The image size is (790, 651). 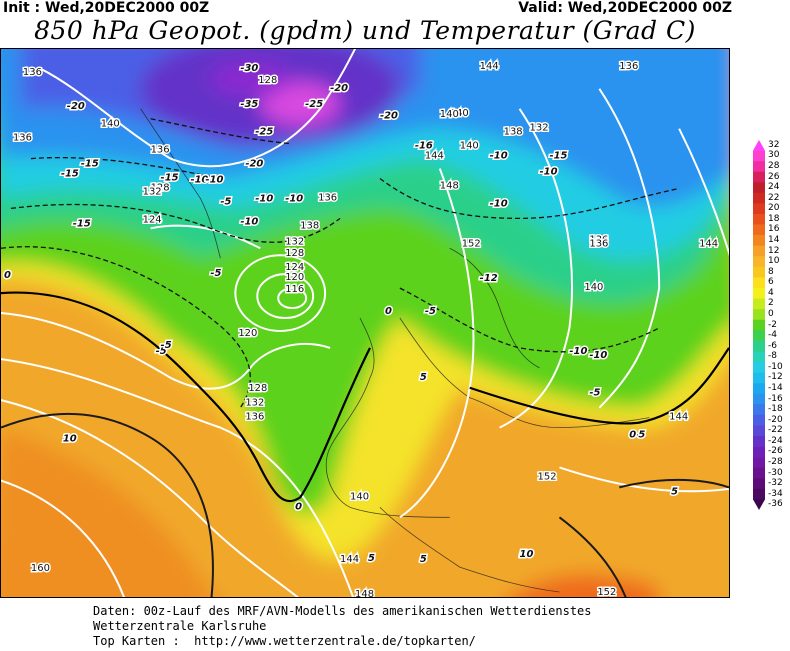 What do you see at coordinates (70, 439) in the screenshot?
I see `temperature-label: 10` at bounding box center [70, 439].